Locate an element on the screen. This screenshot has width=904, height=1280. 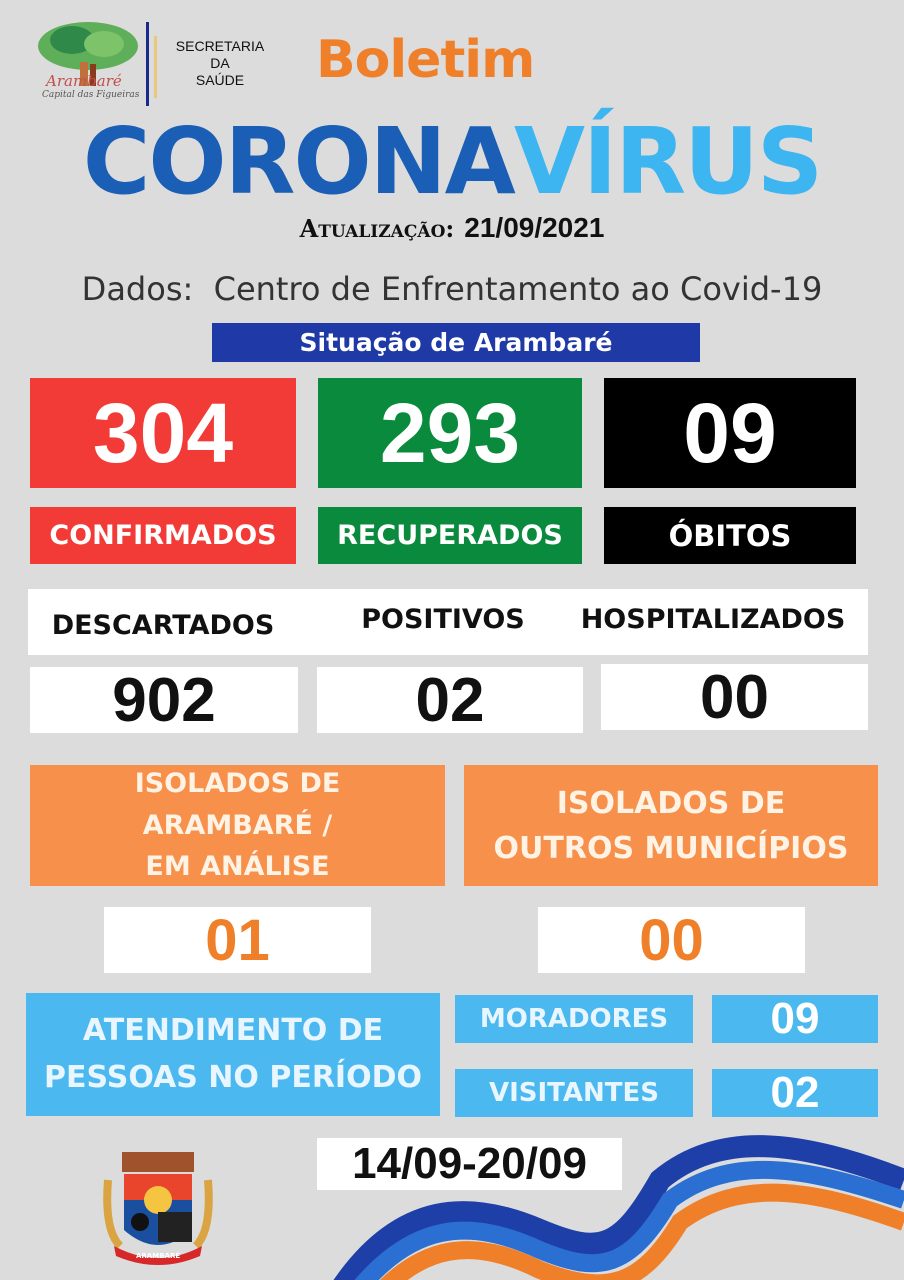
secretaria-line: DA is located at coordinates (220, 62).